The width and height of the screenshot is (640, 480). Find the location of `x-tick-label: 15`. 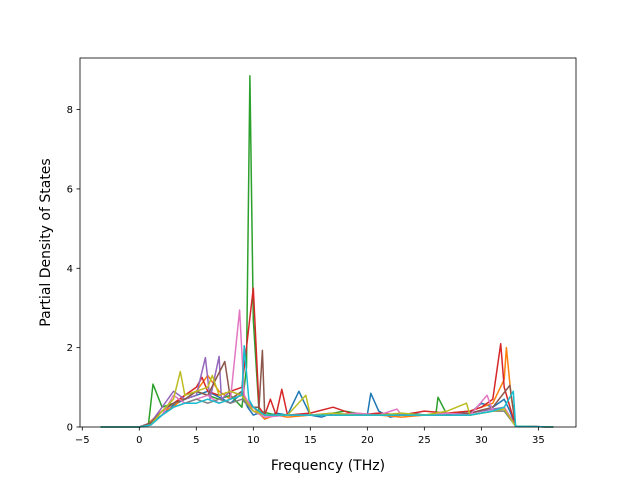

x-tick-label: 15 is located at coordinates (310, 440).